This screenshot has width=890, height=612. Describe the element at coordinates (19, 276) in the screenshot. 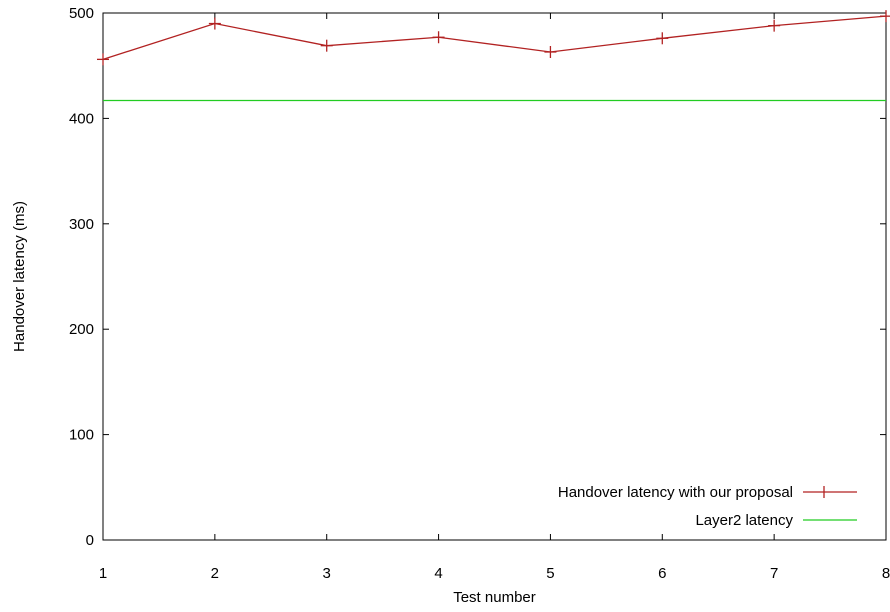

I see `y-axis-title: Handover latency (ms)` at that location.